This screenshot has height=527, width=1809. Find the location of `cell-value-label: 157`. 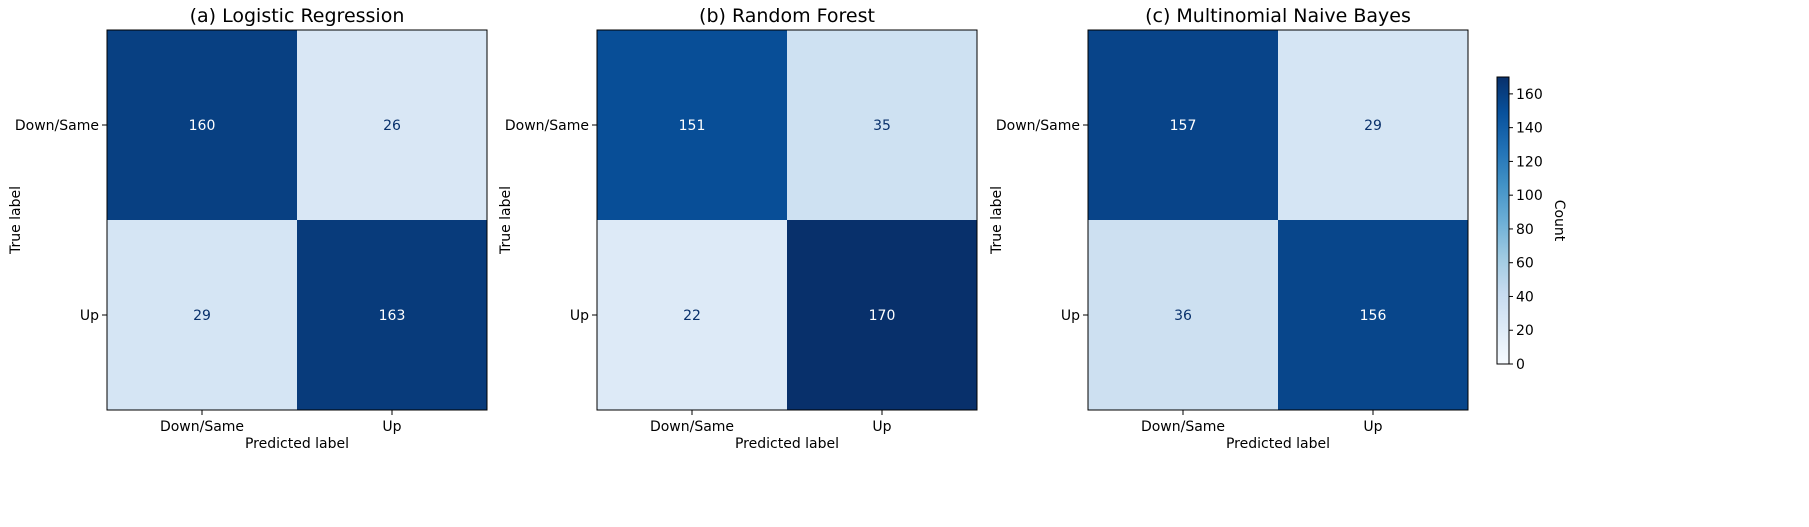

cell-value-label: 157 is located at coordinates (1183, 126).